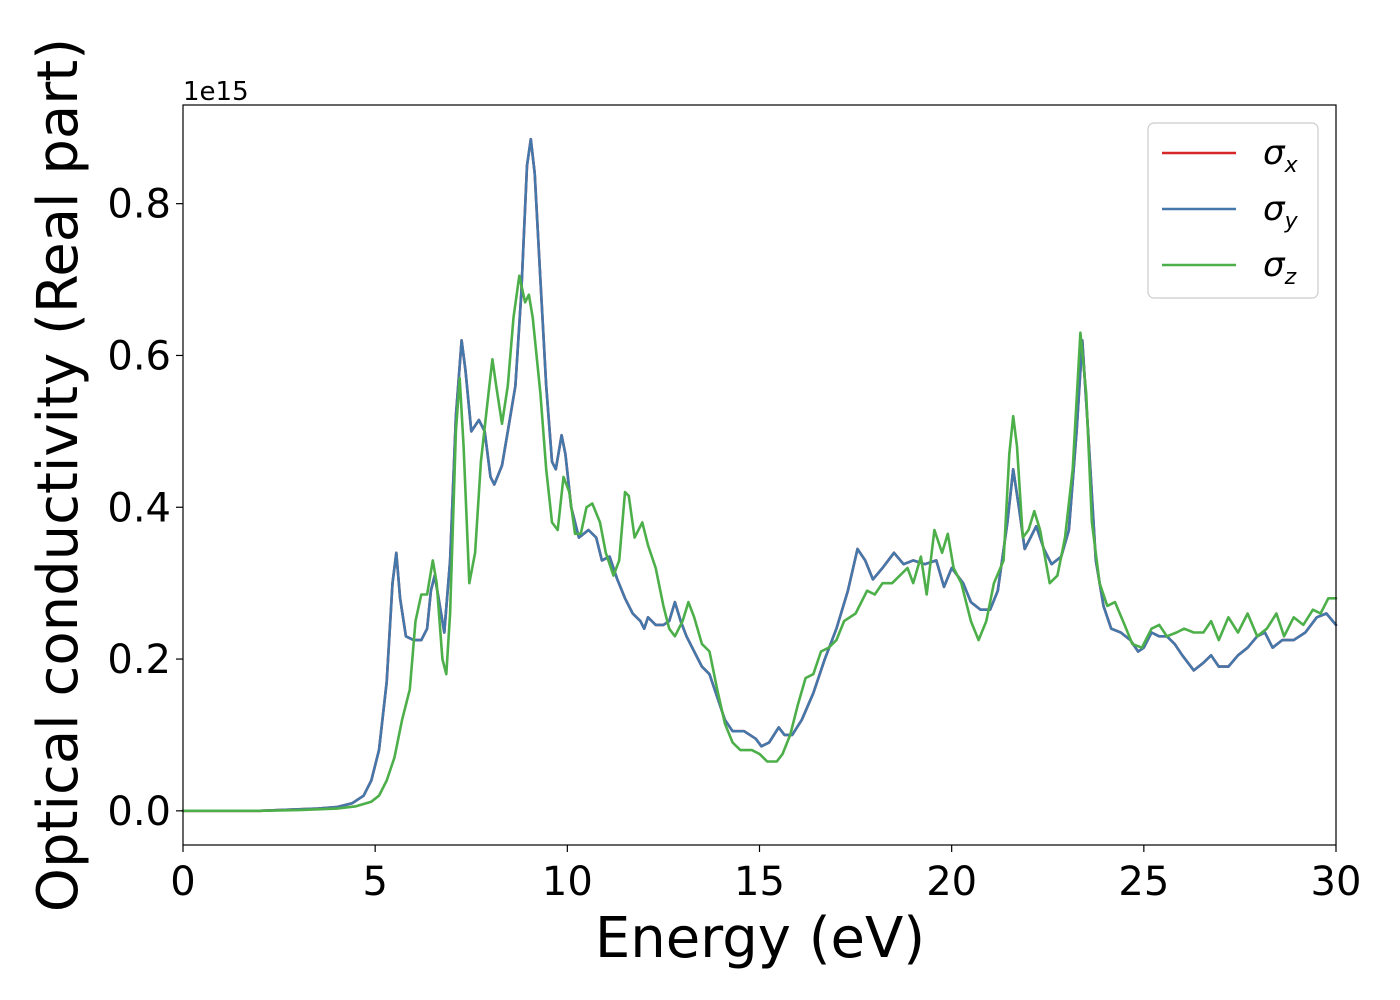  I want to click on x-tick-label: 30, so click(1336, 882).